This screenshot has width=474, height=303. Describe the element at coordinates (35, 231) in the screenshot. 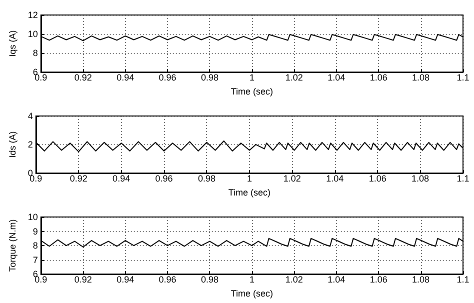

I see `y-tick-label: 9` at that location.